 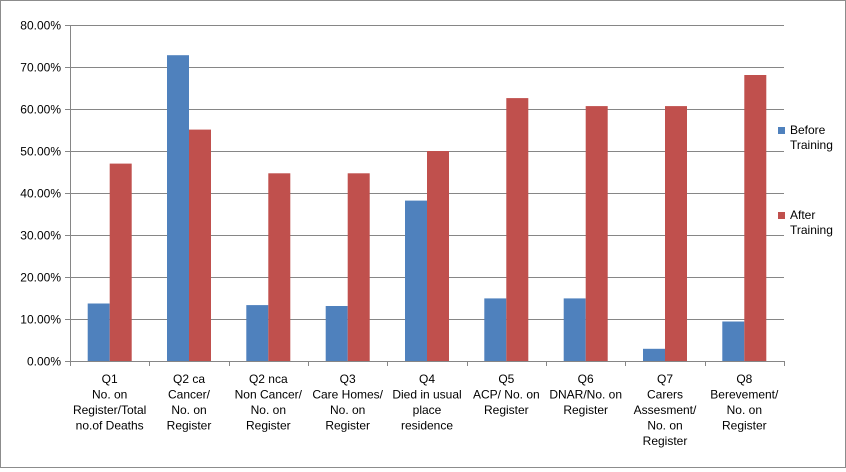 I want to click on legend-label: Before Training, so click(x=811, y=137).